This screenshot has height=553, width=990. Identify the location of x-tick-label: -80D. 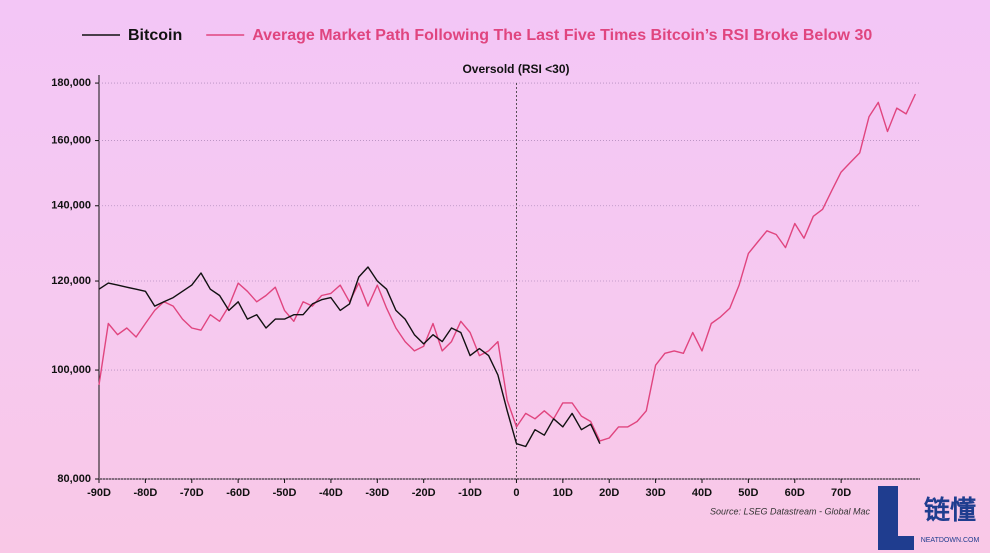
(145, 493).